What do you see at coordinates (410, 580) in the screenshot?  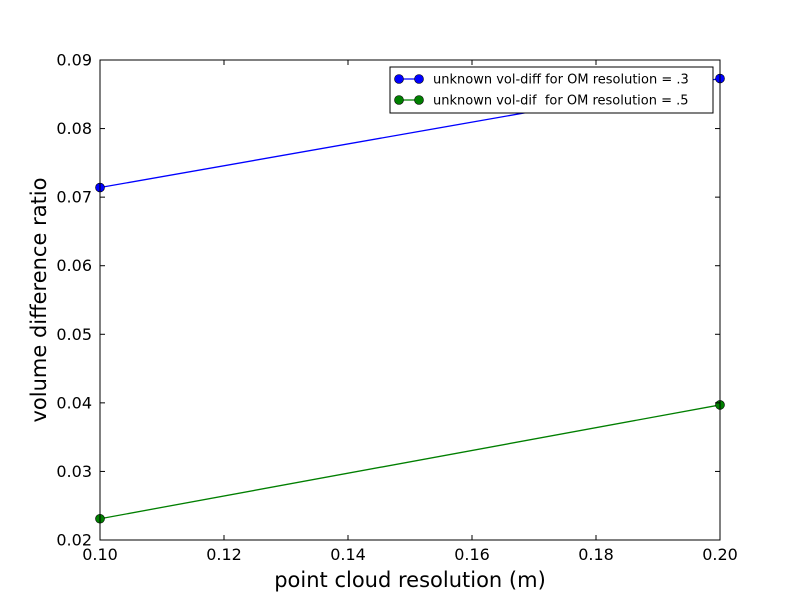 I see `x-axis-label: point cloud resolution (m)` at bounding box center [410, 580].